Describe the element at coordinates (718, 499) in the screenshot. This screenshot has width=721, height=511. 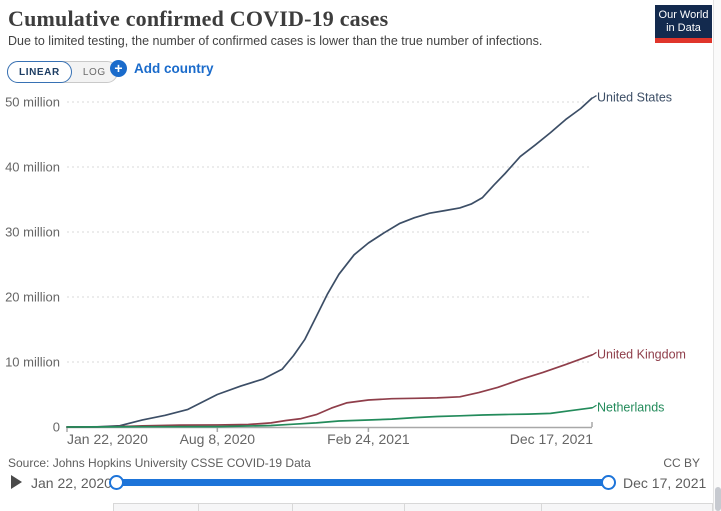
I see `scrollbar-thumb` at that location.